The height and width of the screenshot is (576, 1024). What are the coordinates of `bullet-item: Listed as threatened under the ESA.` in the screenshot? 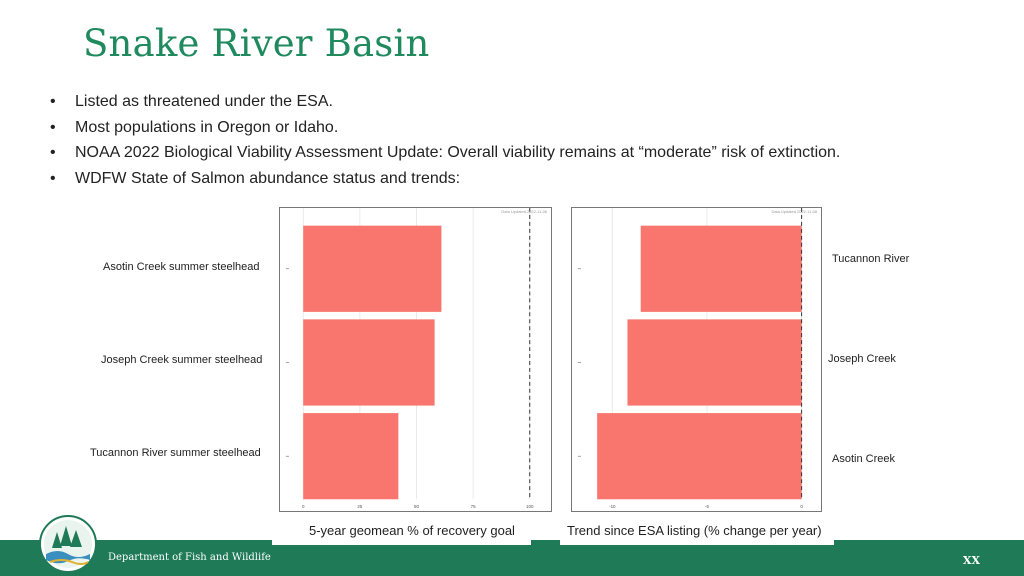 It's located at (445, 102).